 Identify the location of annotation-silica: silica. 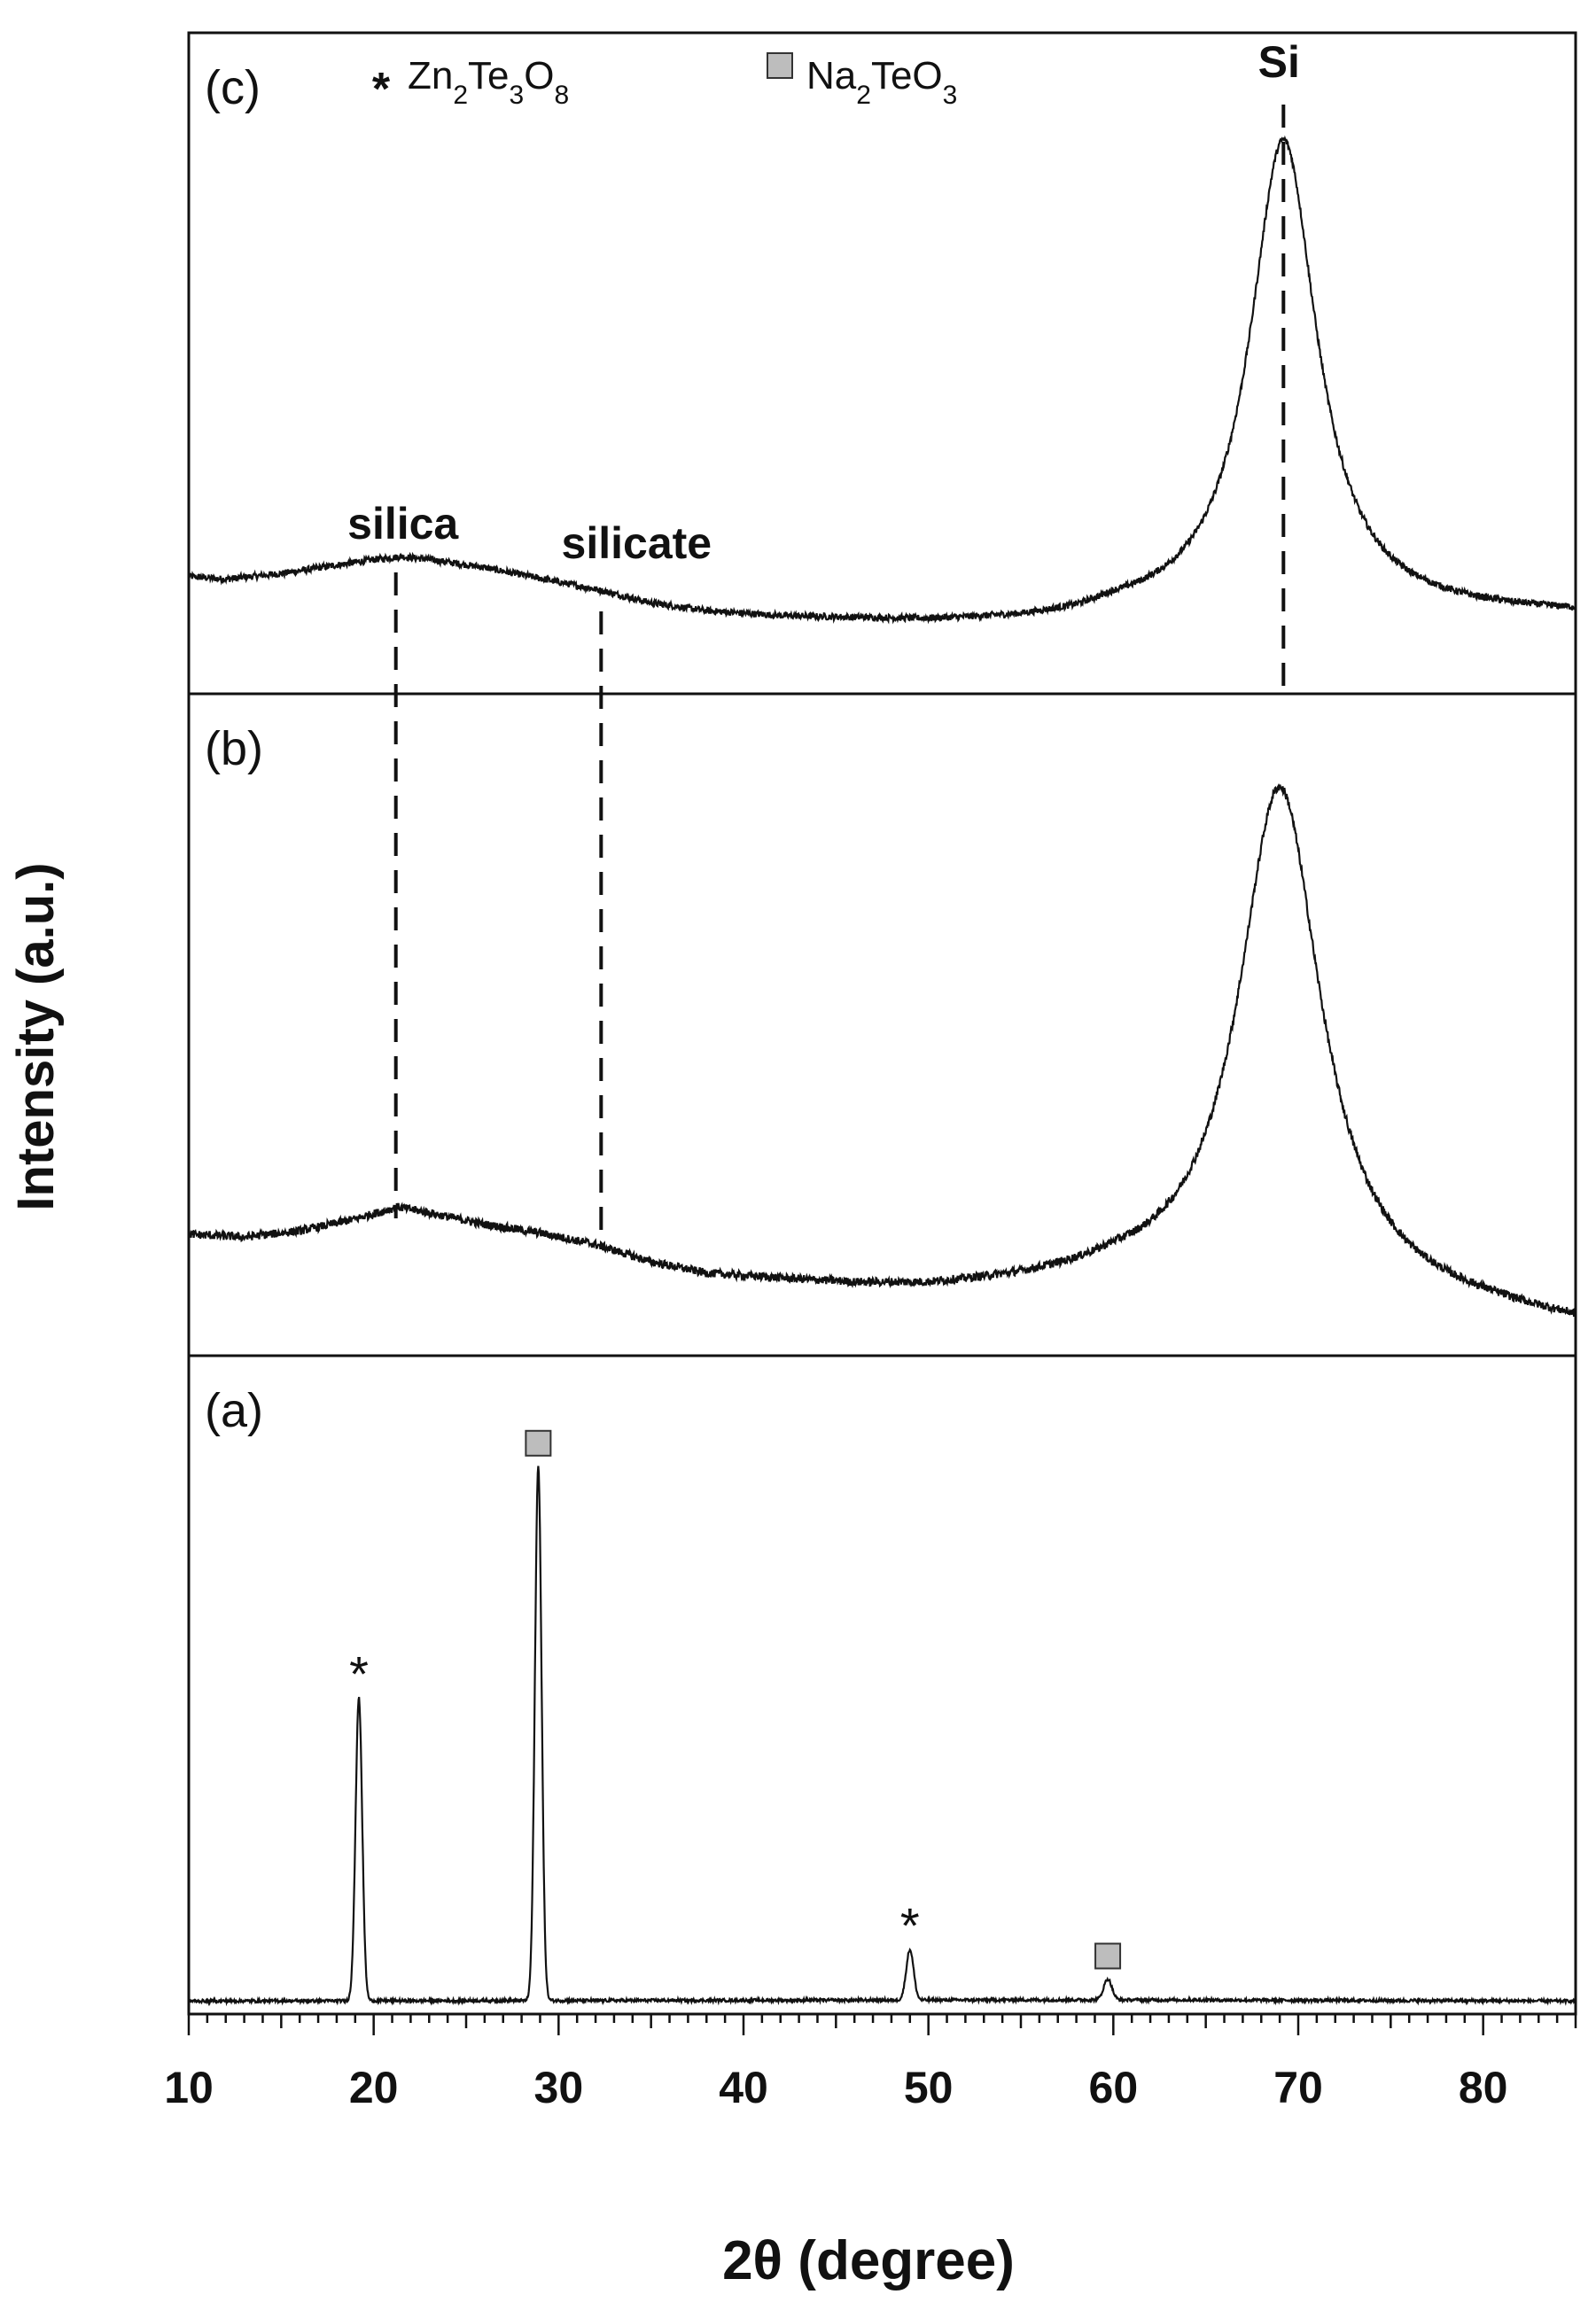
(403, 523).